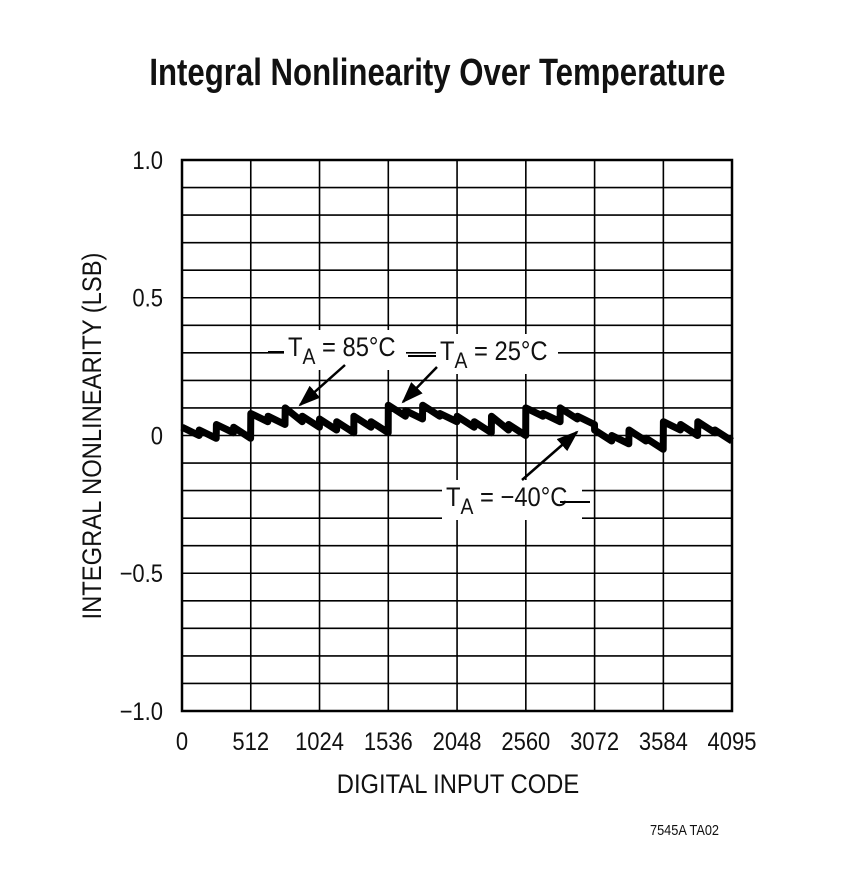 The width and height of the screenshot is (867, 872). I want to click on annotation-label: TA = 25°C, so click(494, 355).